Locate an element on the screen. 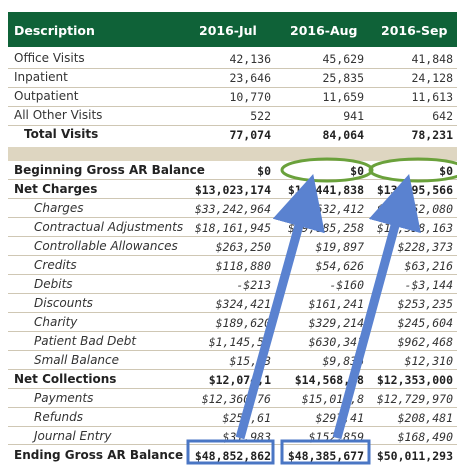 Image resolution: width=457 pixels, height=465 pixels. cell-aug: 84,064 is located at coordinates (343, 135).